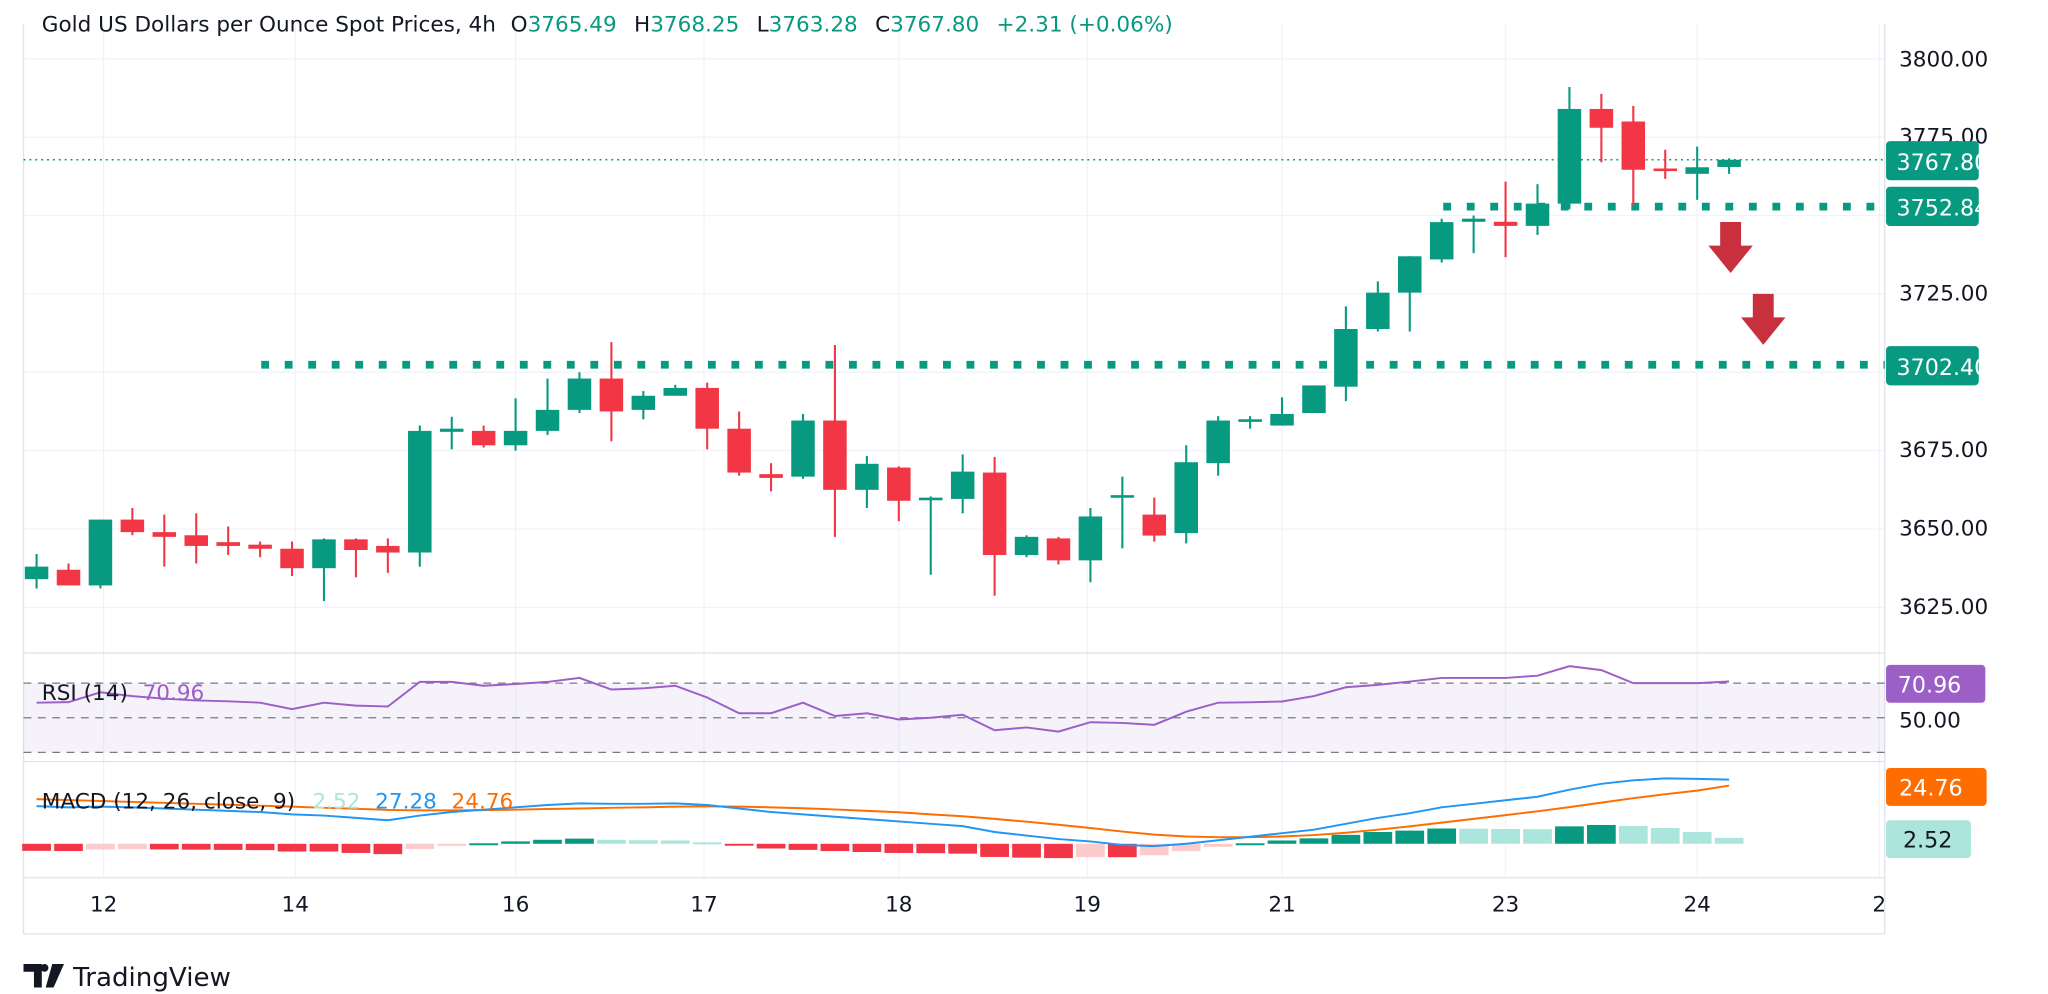 This screenshot has height=994, width=2048. What do you see at coordinates (1730, 247) in the screenshot?
I see `down-arrow-icon` at bounding box center [1730, 247].